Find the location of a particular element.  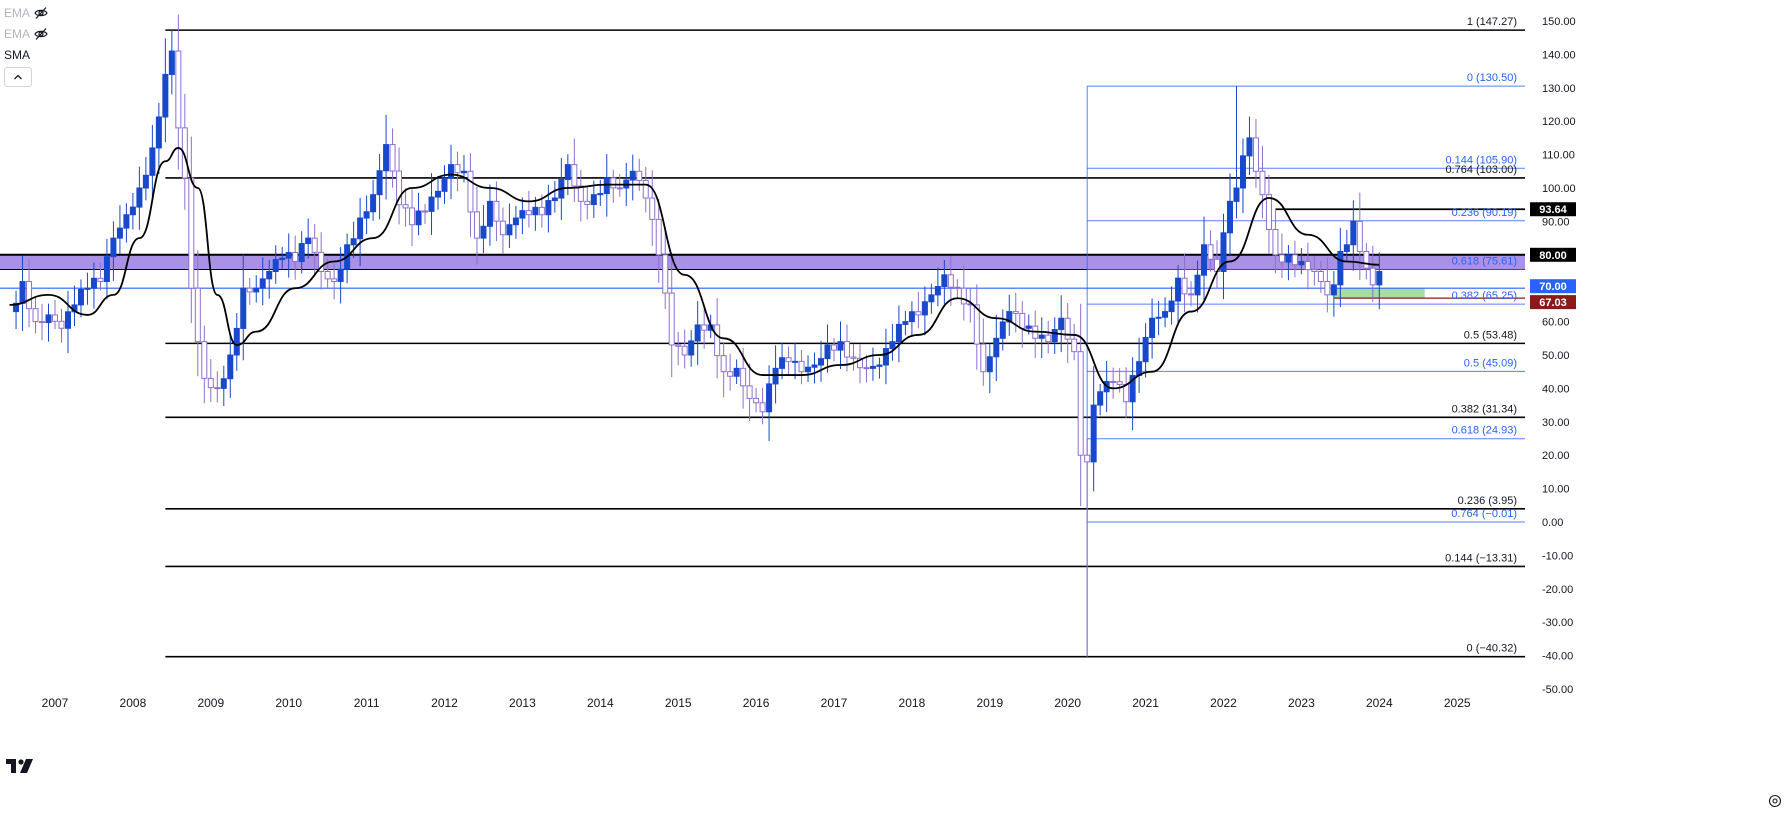

price-tick-label: 120.00 is located at coordinates (1559, 122).